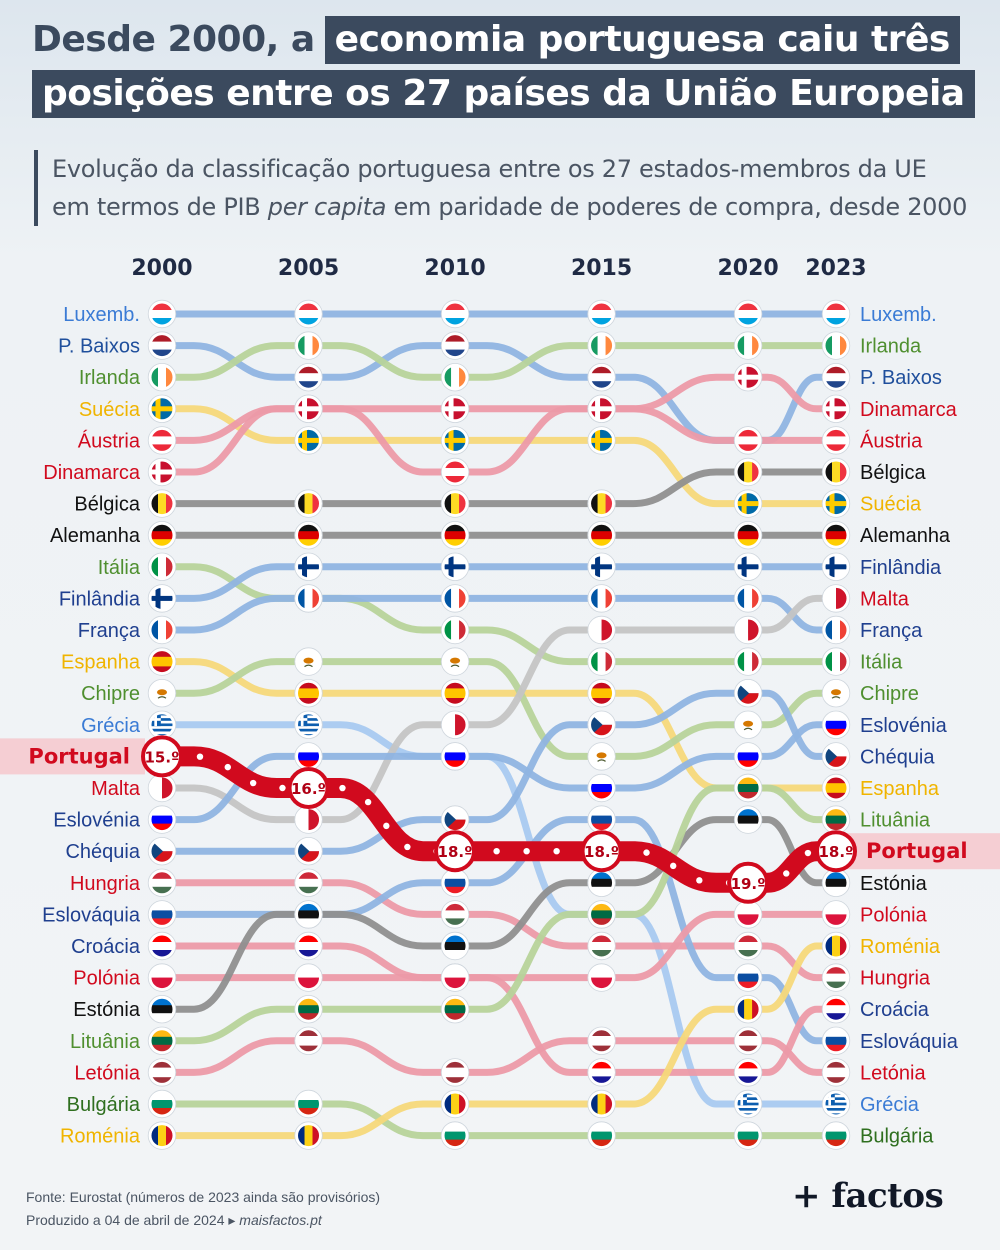 This screenshot has height=1250, width=1000. Describe the element at coordinates (99, 347) in the screenshot. I see `left-label-p-baixos: P. Baixos` at that location.